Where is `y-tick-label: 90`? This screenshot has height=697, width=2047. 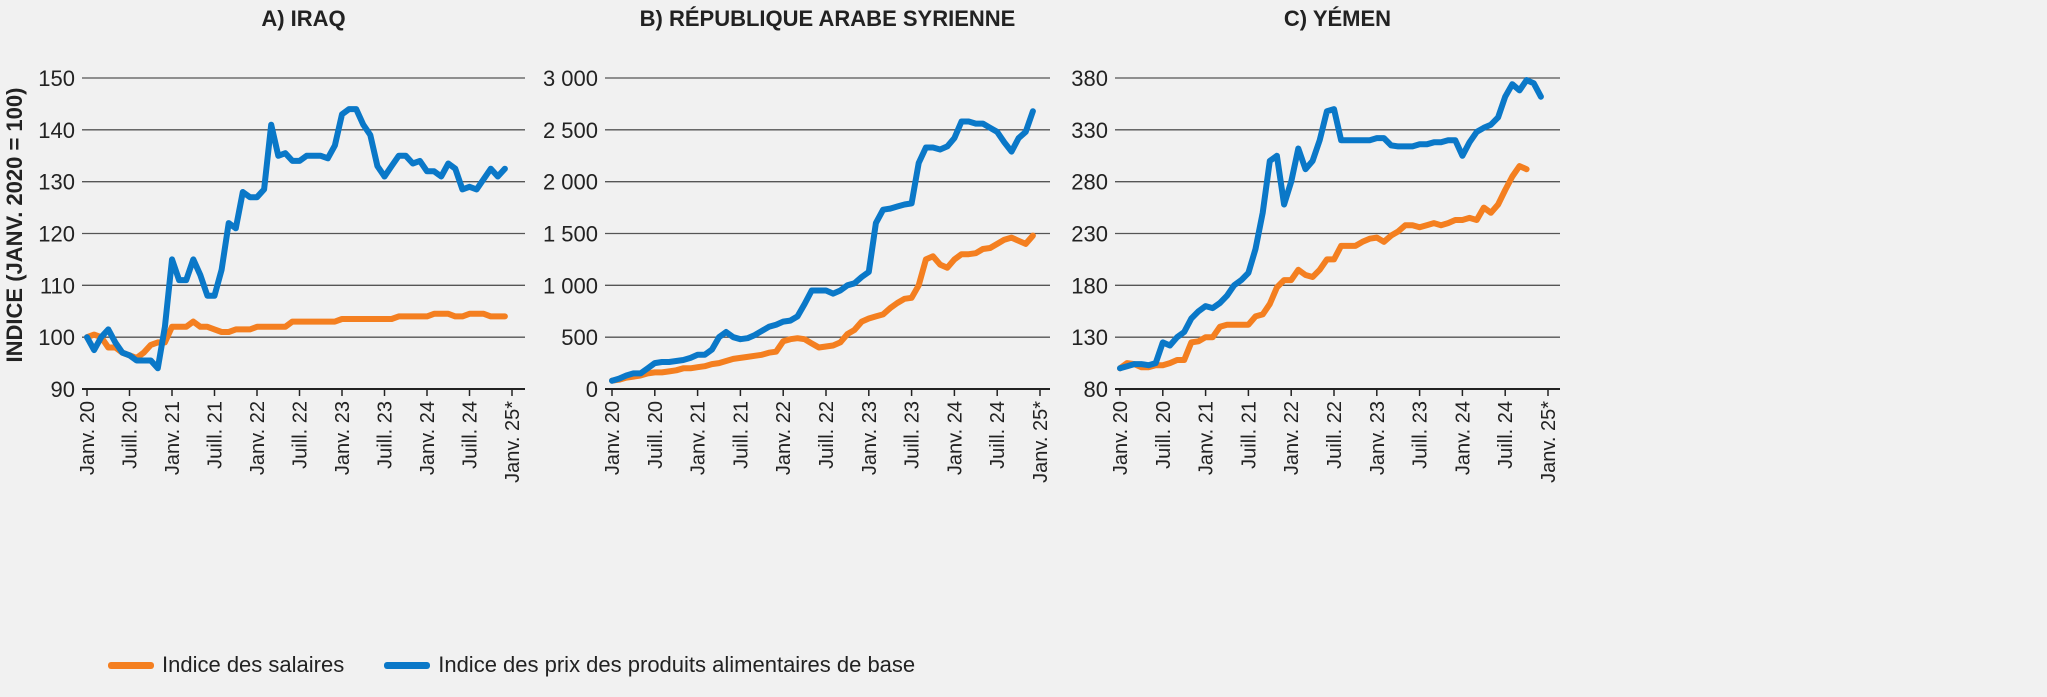
y-tick-label: 90 is located at coordinates (63, 389).